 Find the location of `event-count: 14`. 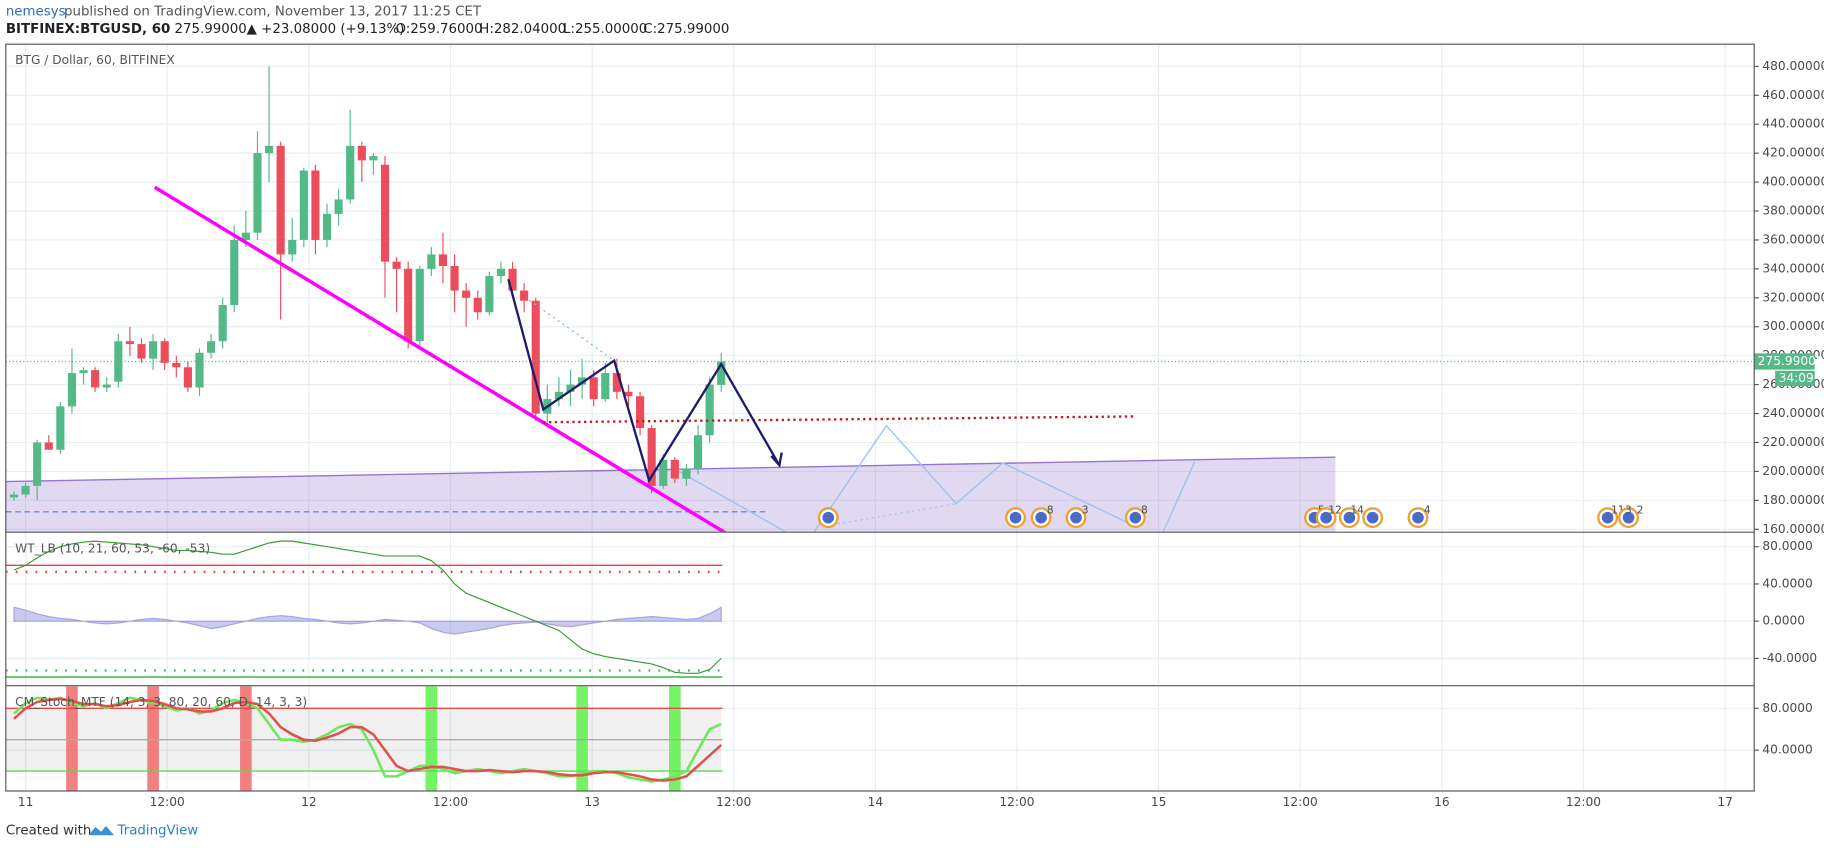

event-count: 14 is located at coordinates (1358, 511).